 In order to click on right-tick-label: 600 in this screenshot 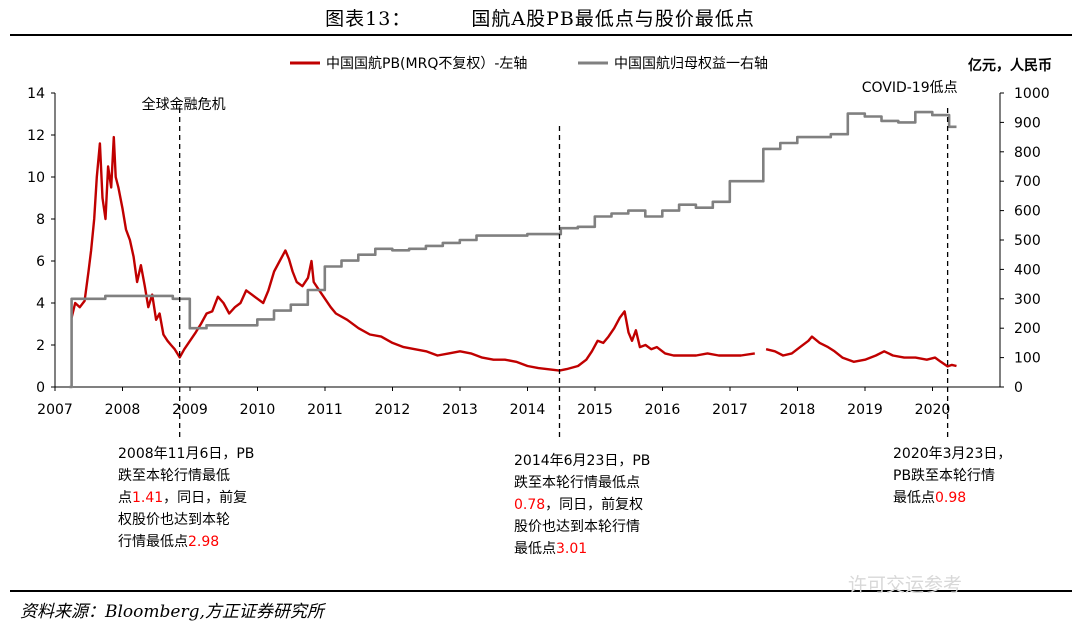, I will do `click(1027, 212)`.